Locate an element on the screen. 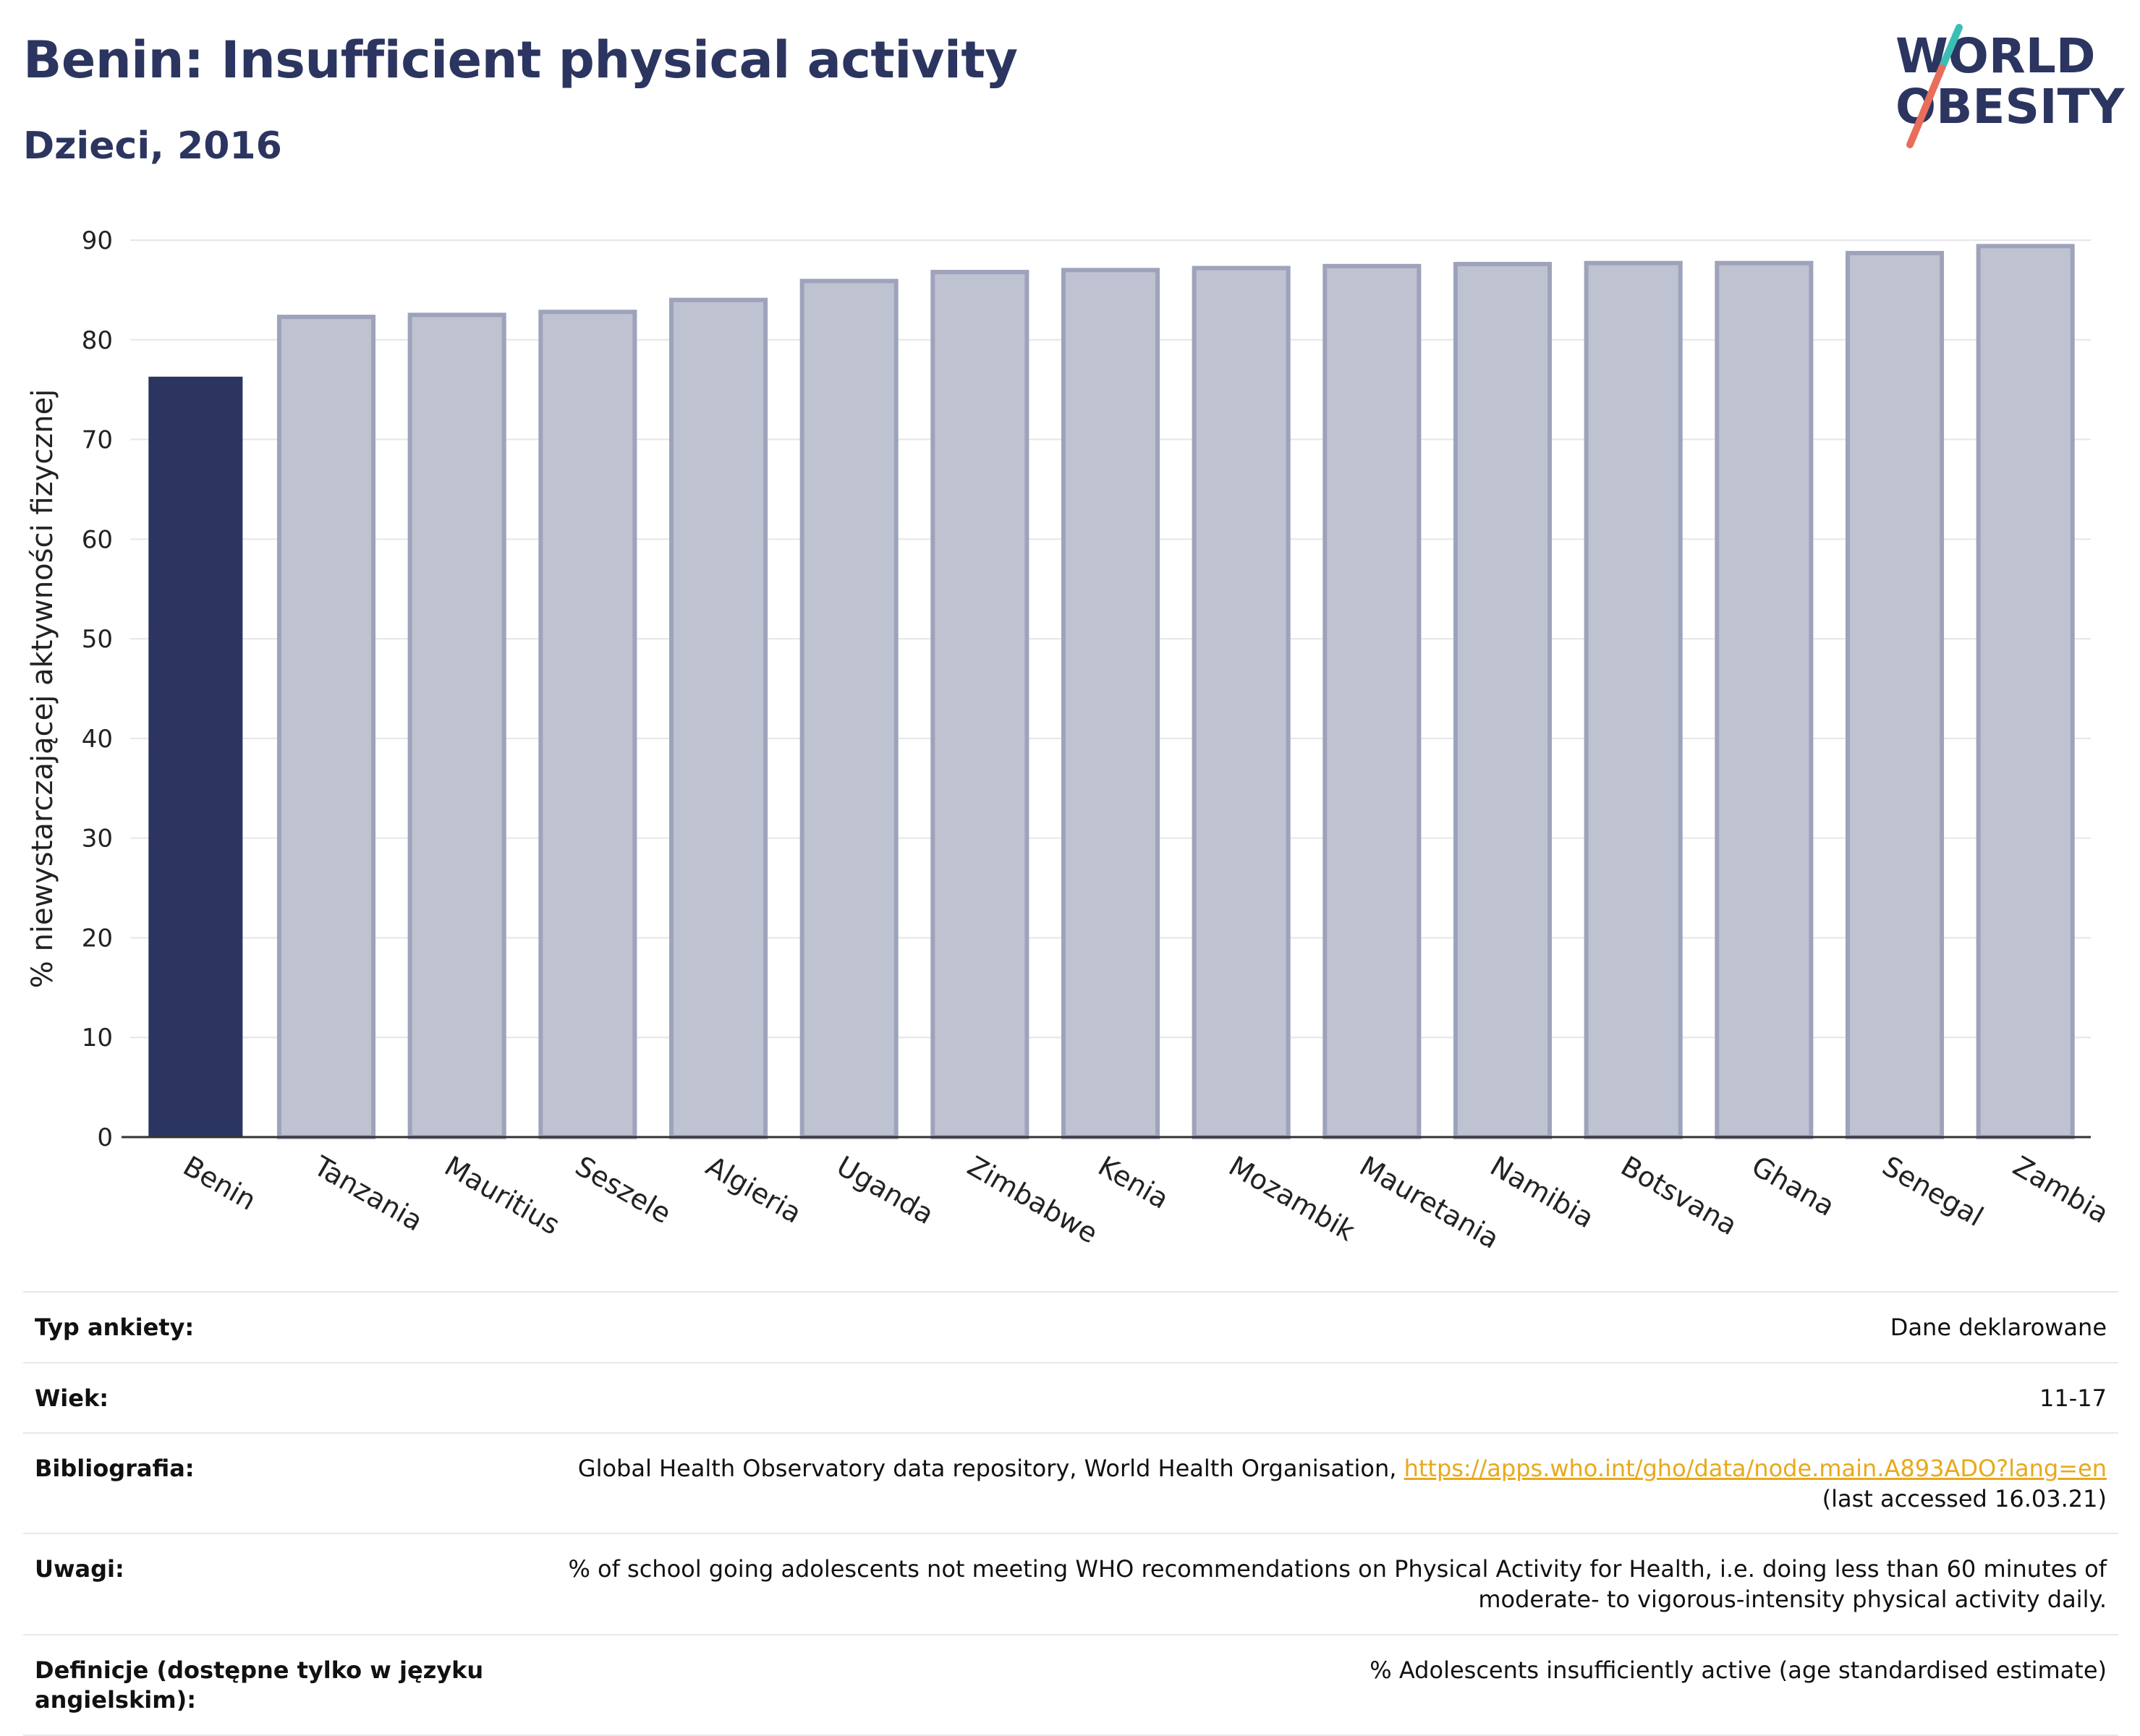  logo-slash-bottom is located at coordinates (1925, 106).